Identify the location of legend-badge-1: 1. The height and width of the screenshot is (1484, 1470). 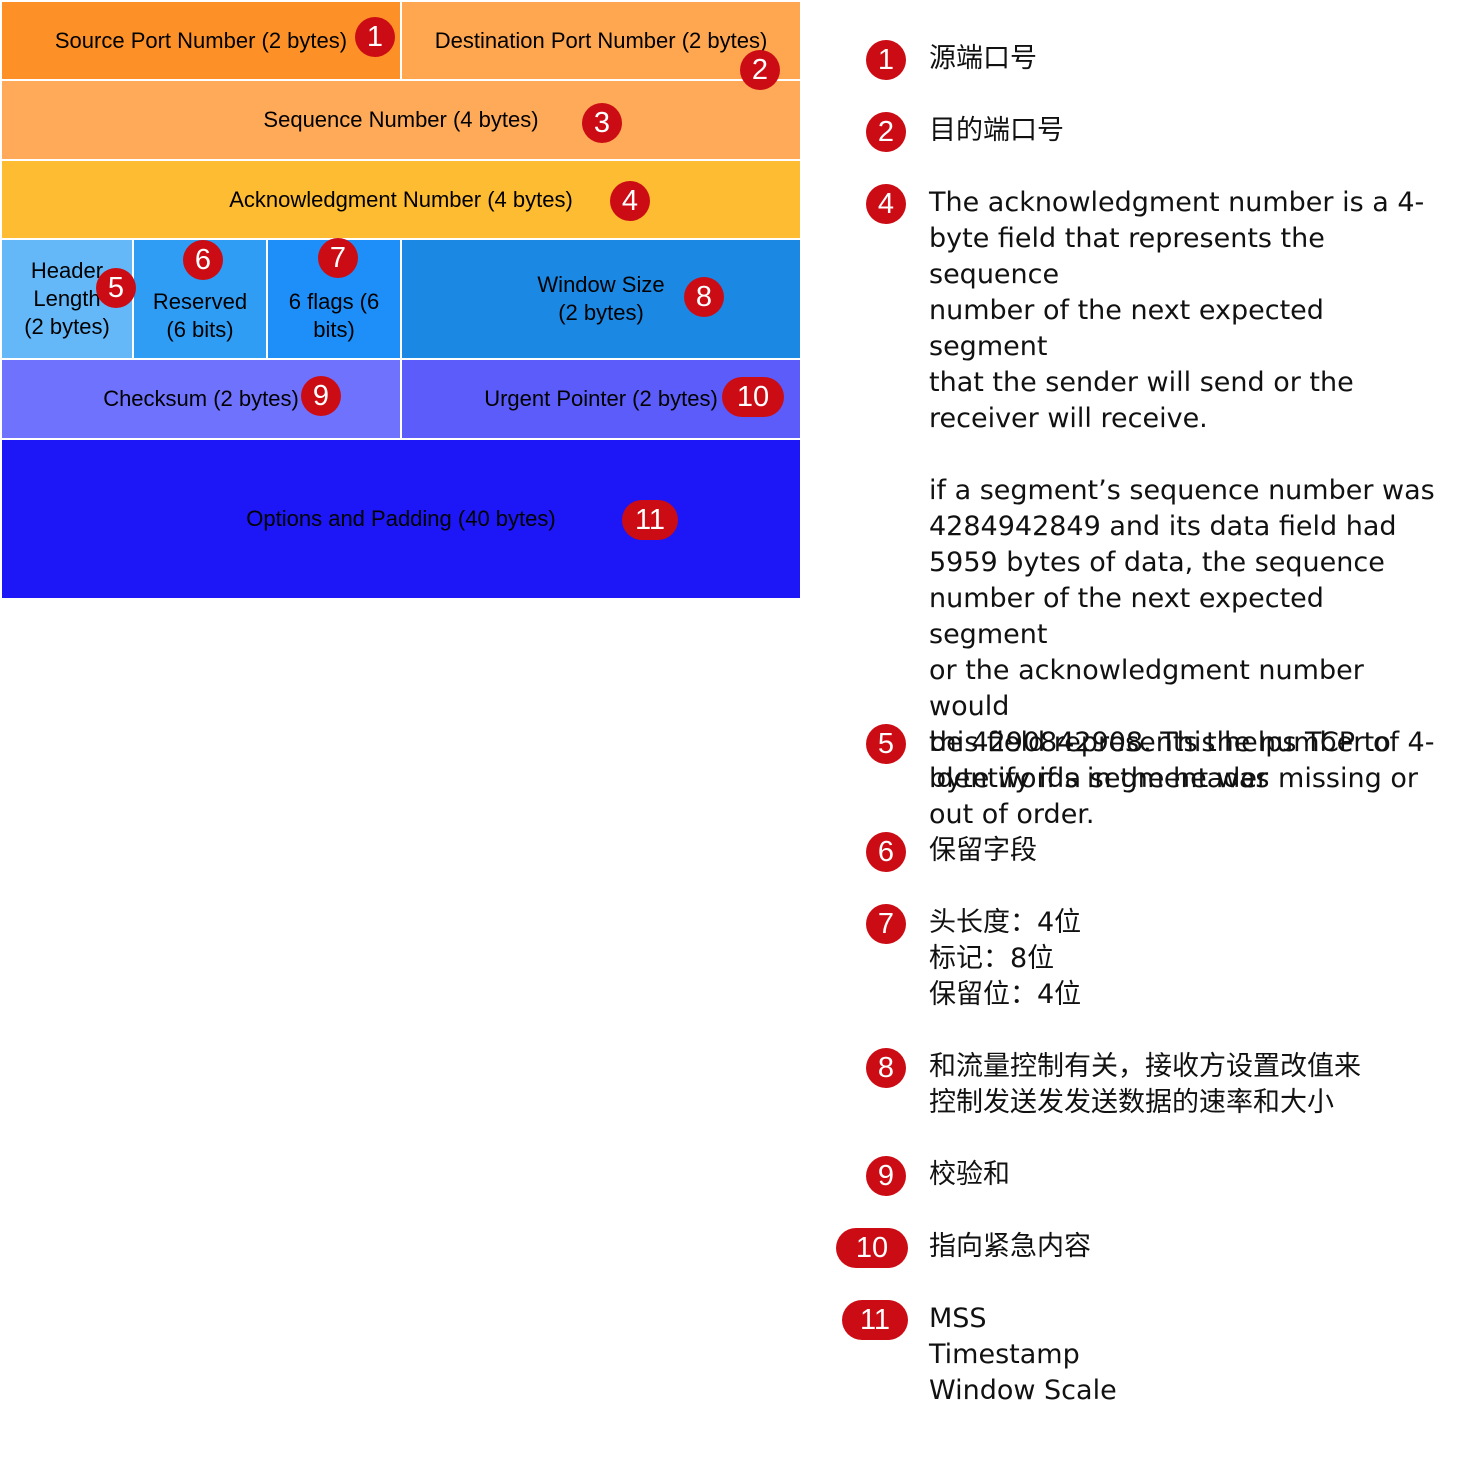
(886, 60).